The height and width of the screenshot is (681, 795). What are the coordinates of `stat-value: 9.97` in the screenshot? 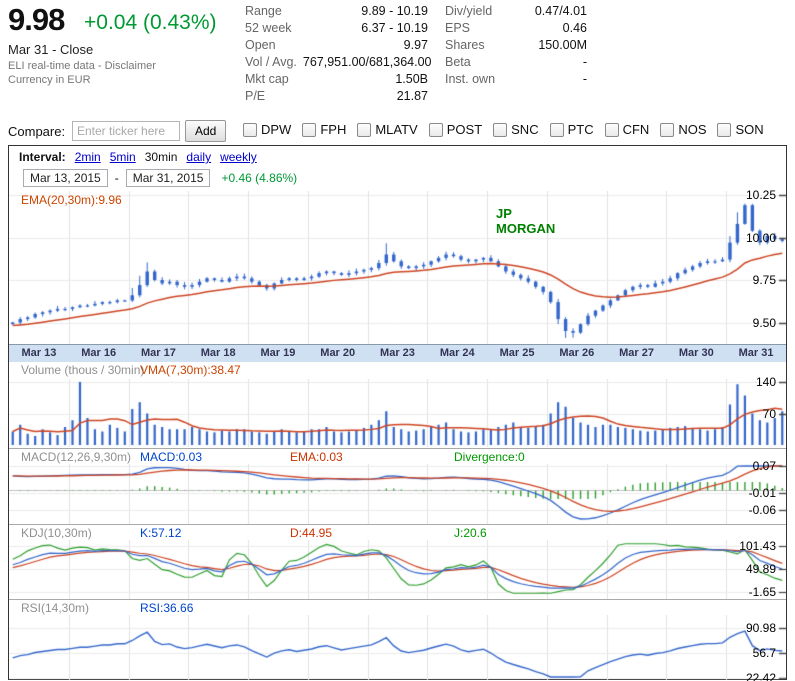 It's located at (415, 45).